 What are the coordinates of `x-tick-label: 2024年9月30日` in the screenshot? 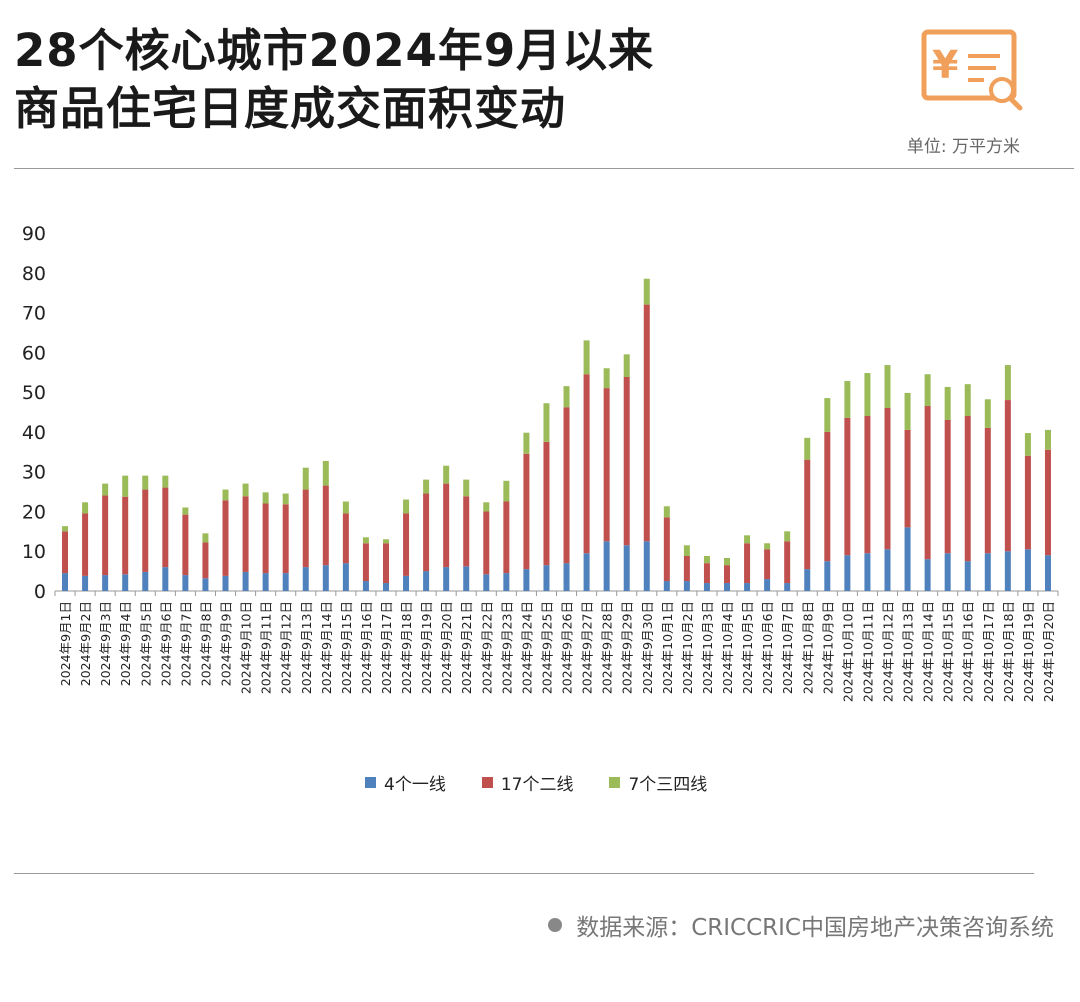 It's located at (647, 647).